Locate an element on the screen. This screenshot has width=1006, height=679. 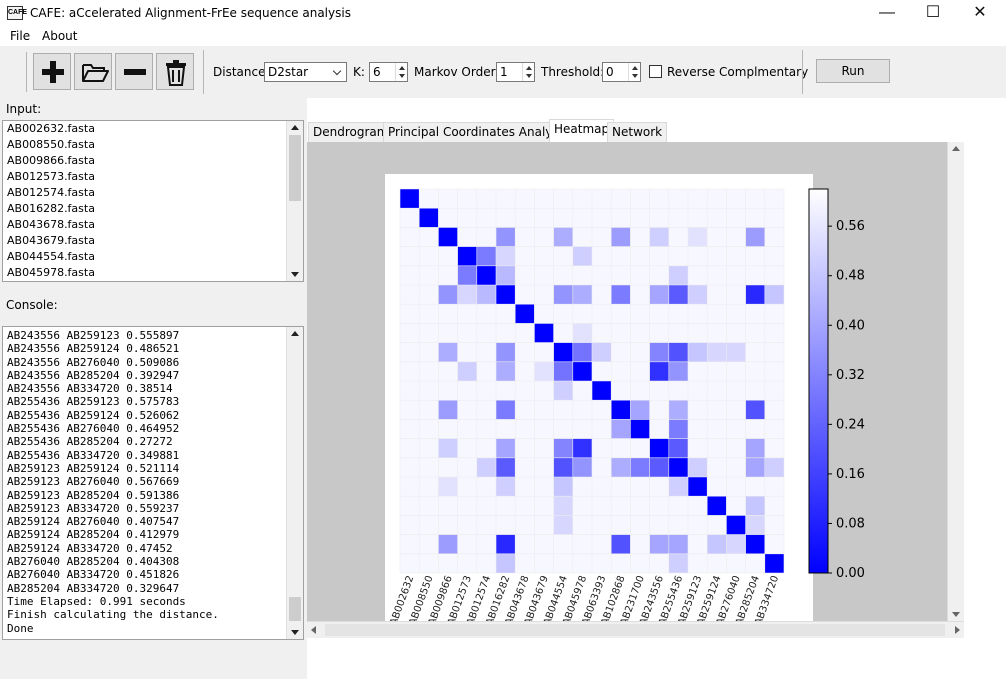
tab-dendrogram: Dendrogram is located at coordinates (351, 132).